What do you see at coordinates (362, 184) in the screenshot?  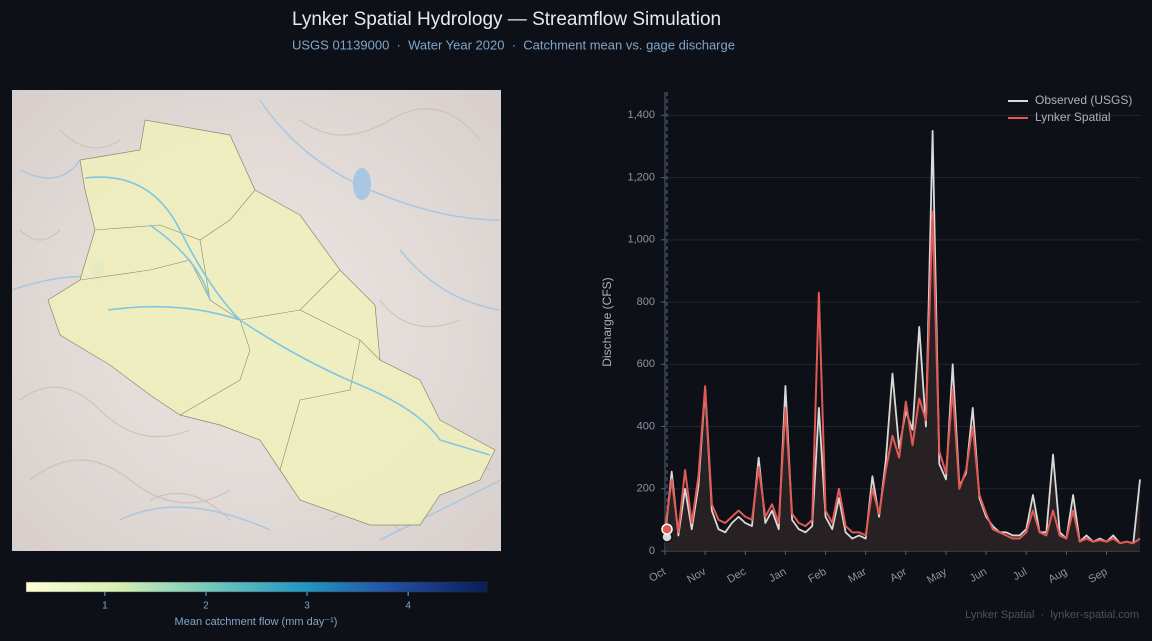 I see `lake` at bounding box center [362, 184].